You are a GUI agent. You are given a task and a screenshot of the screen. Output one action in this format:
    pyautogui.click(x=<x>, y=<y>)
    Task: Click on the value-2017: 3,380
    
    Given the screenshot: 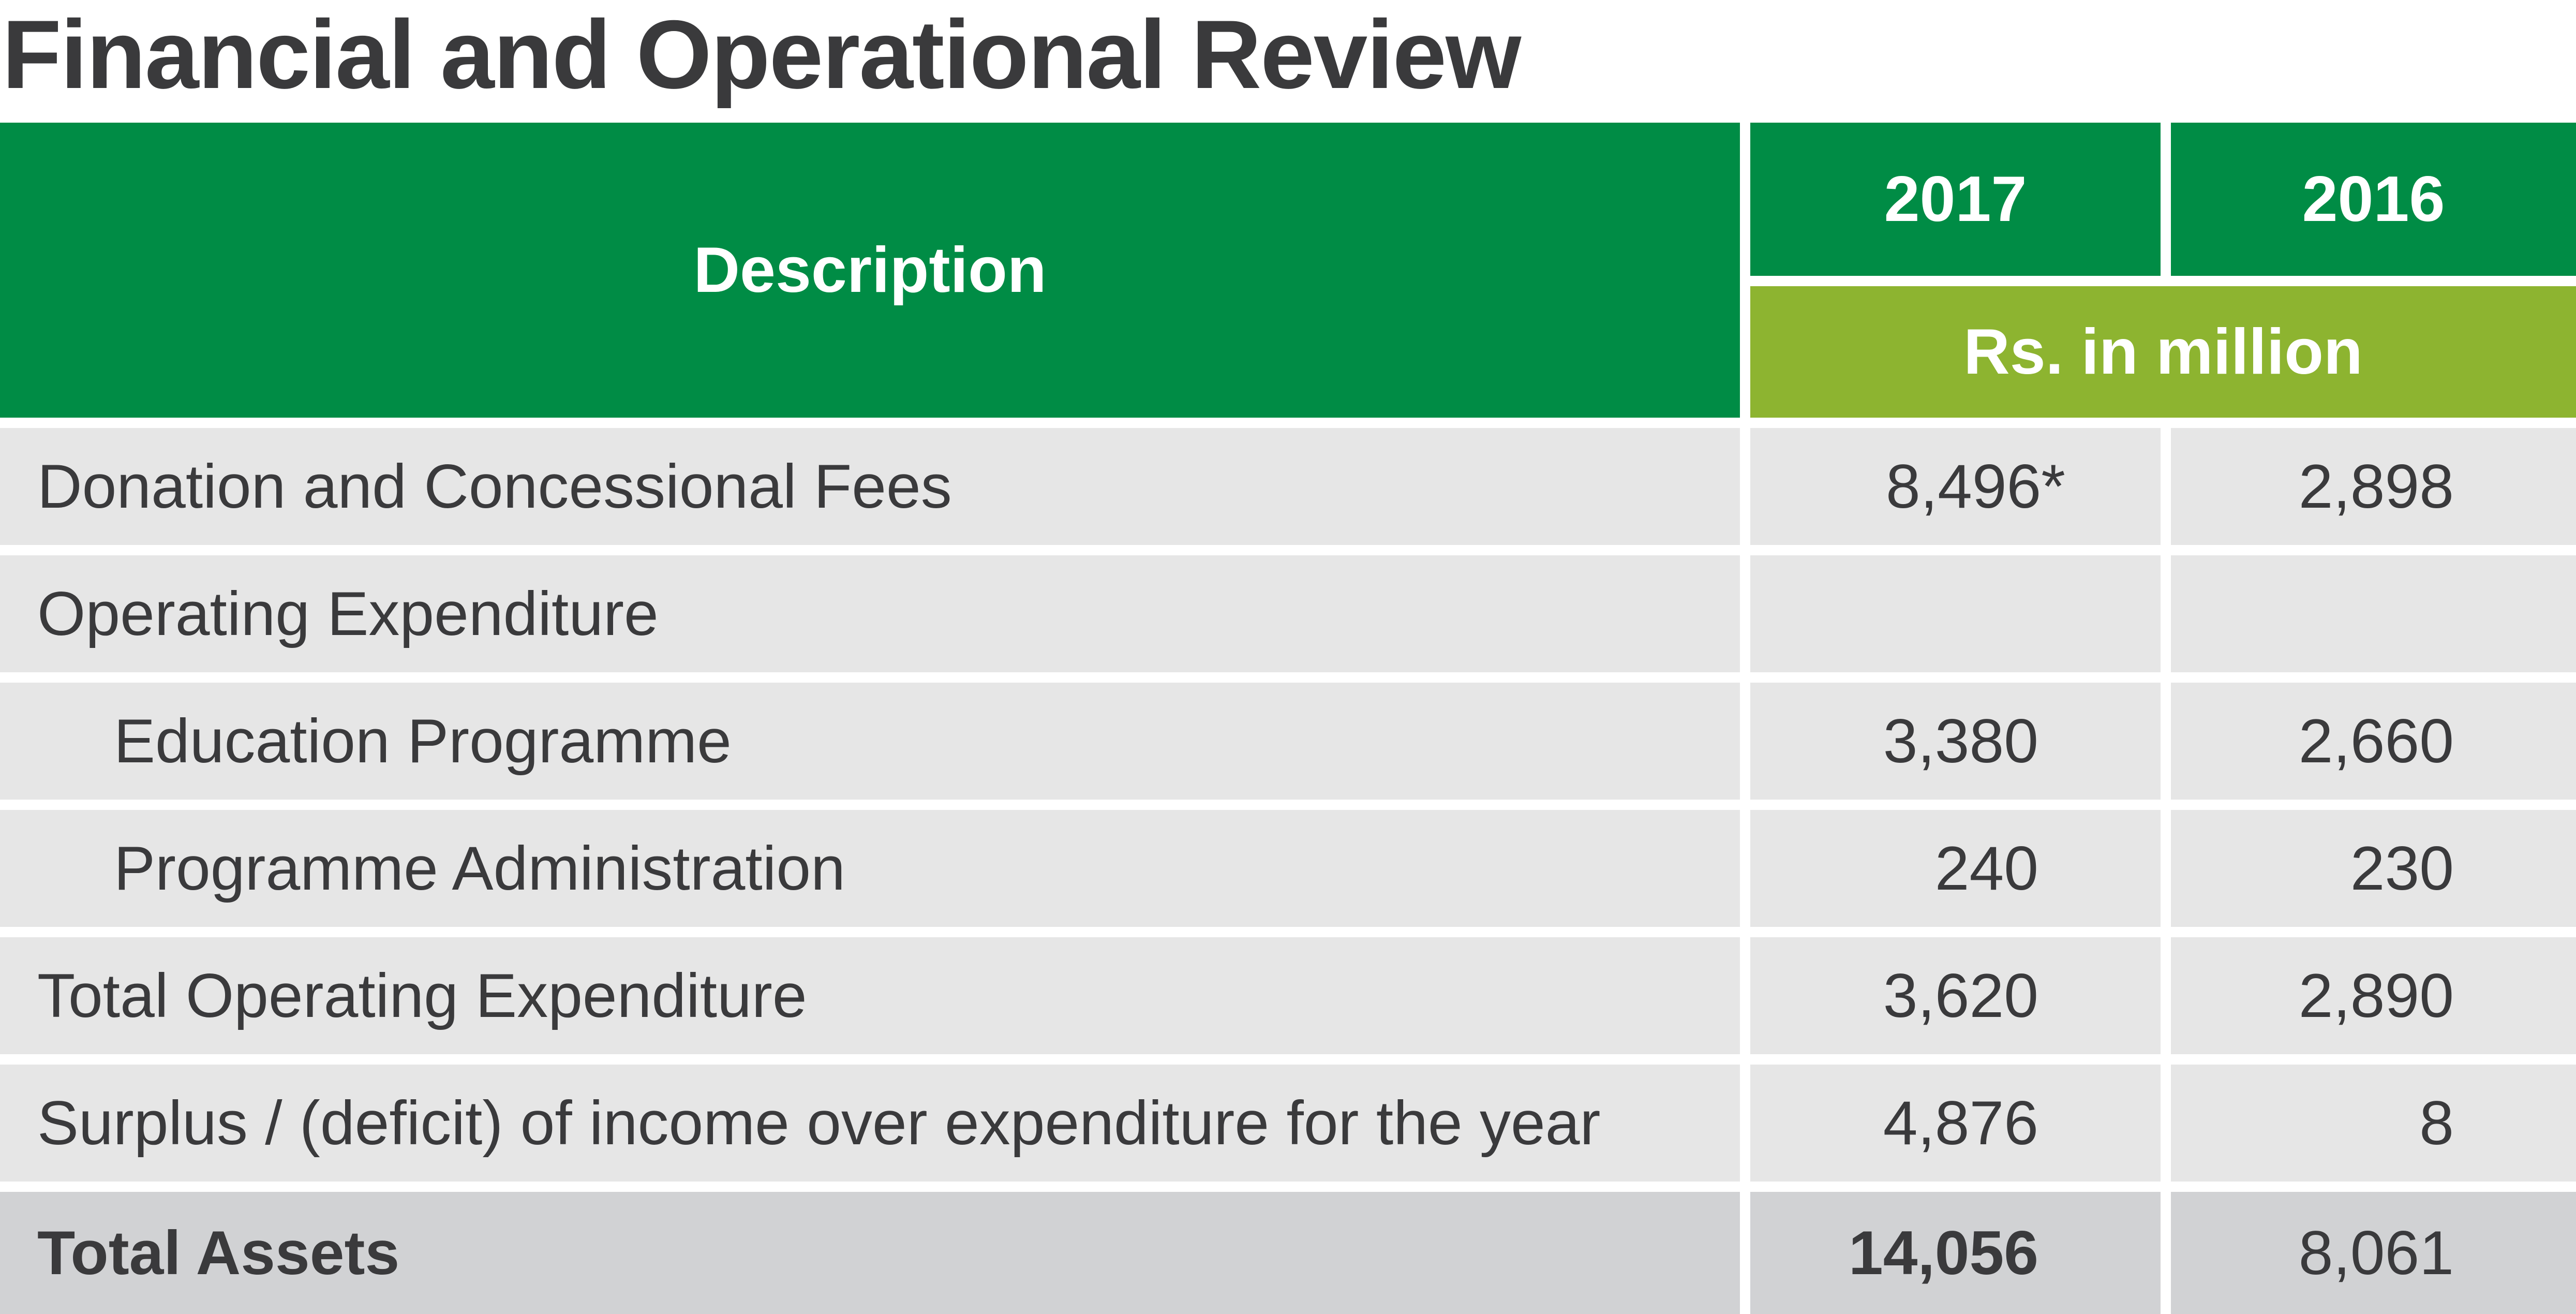 What is the action you would take?
    pyautogui.click(x=1955, y=741)
    